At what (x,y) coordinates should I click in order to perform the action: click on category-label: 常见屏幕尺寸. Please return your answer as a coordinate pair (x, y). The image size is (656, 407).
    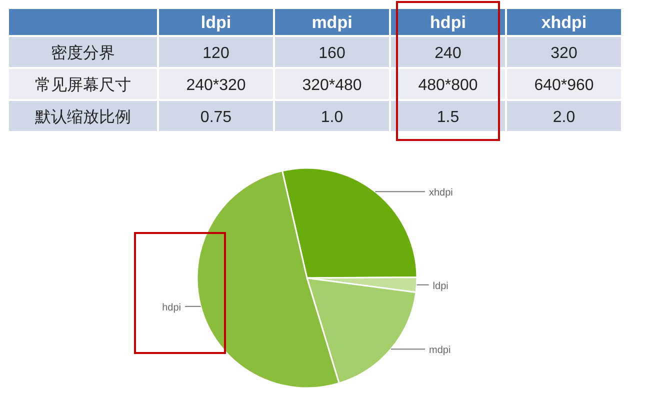
    Looking at the image, I should click on (83, 85).